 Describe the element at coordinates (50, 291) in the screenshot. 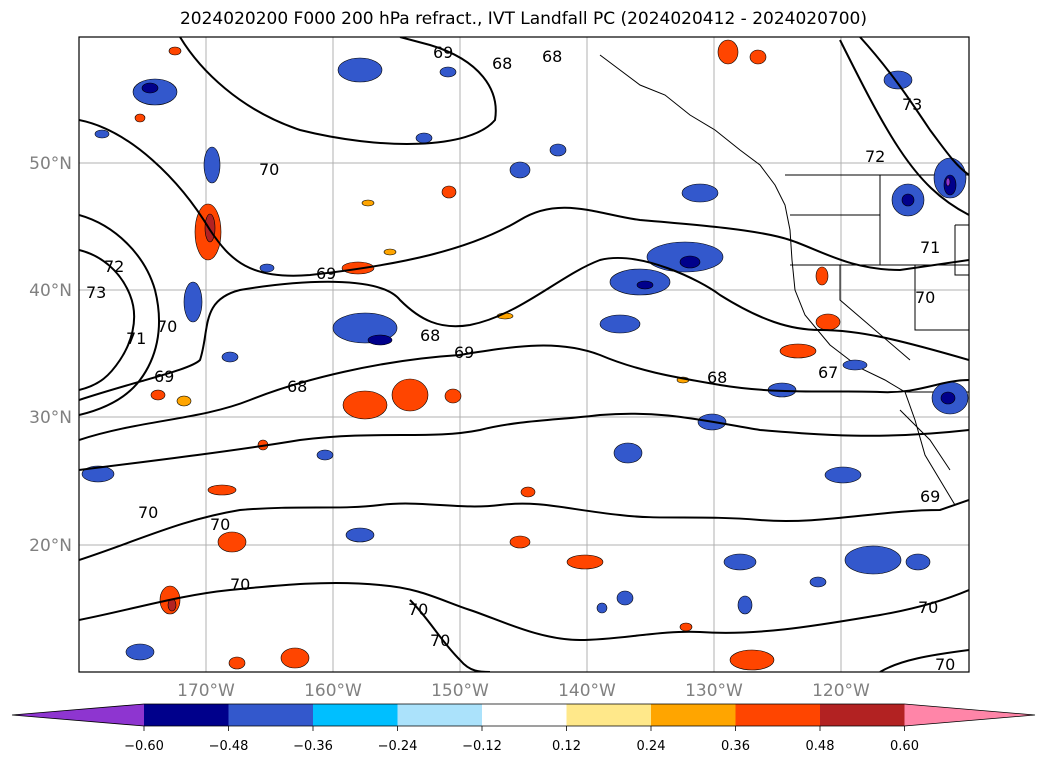

I see `lat-label: 40°N` at that location.